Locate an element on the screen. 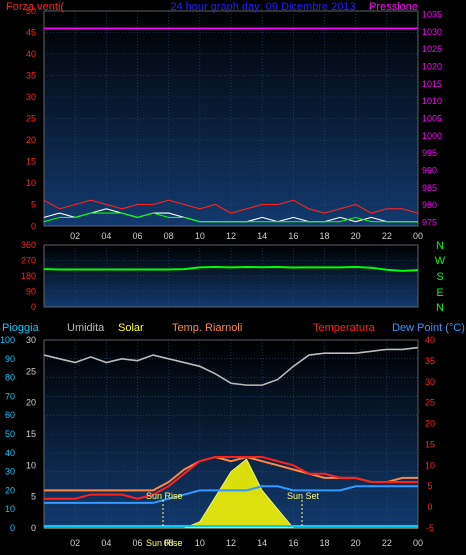 The image size is (466, 555). pressure-tick-label: 985 is located at coordinates (429, 188).